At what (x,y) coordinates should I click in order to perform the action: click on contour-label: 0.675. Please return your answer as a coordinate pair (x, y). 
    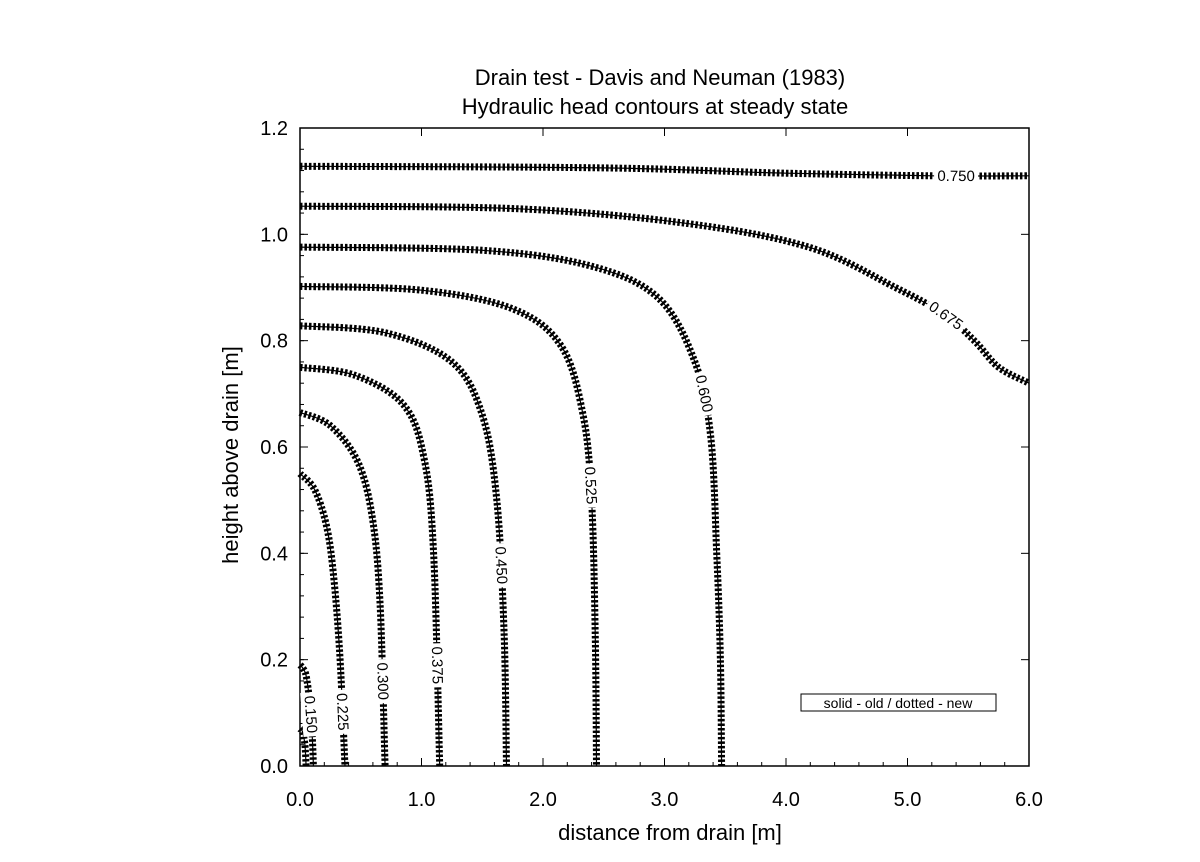
    Looking at the image, I should click on (946, 315).